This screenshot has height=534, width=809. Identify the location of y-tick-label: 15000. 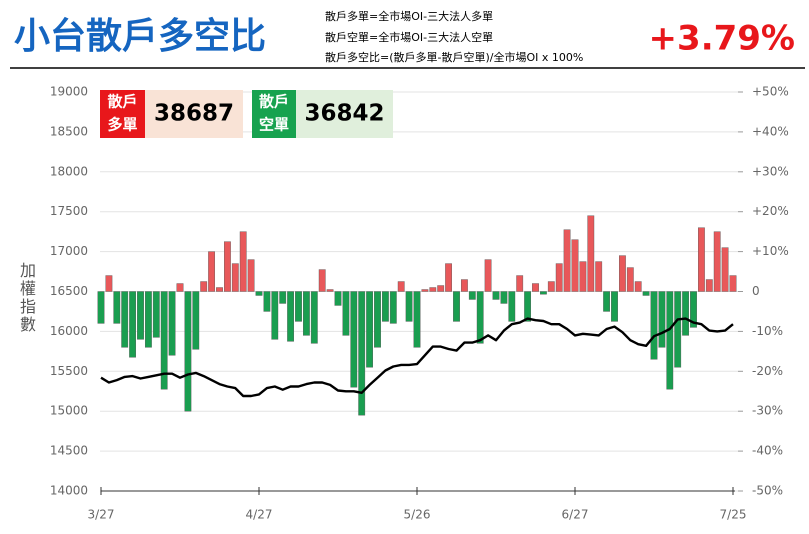
(69, 411).